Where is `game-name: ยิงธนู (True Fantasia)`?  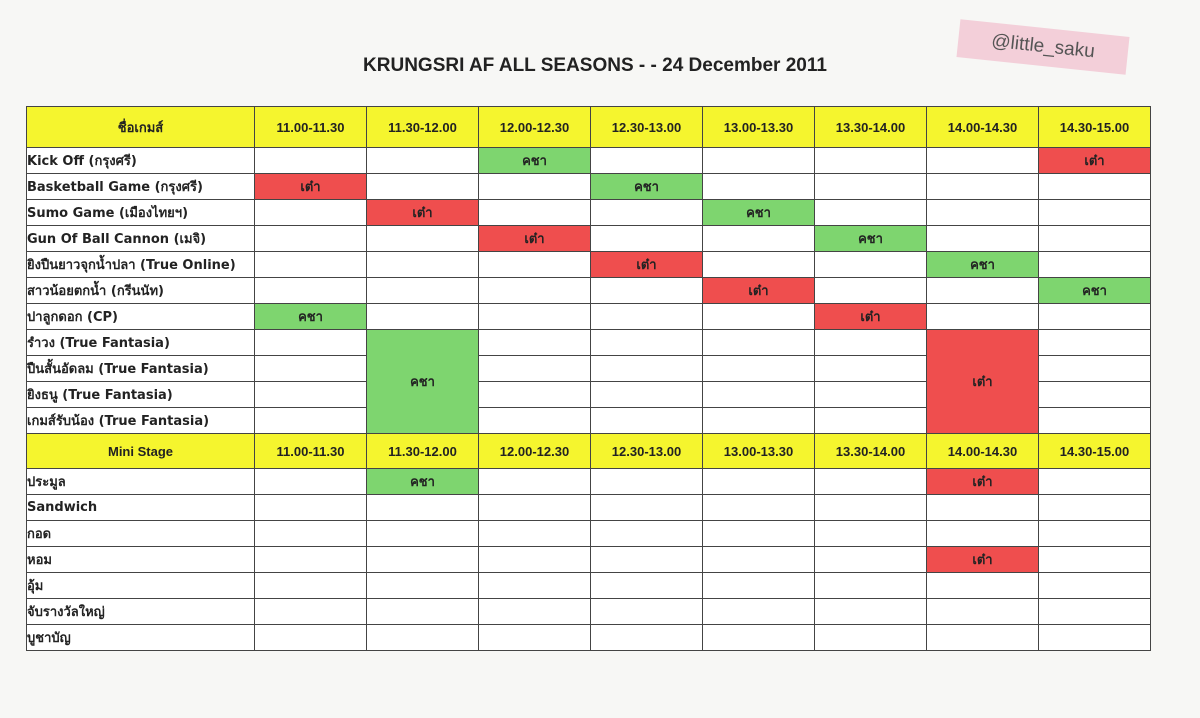
game-name: ยิงธนู (True Fantasia) is located at coordinates (140, 394).